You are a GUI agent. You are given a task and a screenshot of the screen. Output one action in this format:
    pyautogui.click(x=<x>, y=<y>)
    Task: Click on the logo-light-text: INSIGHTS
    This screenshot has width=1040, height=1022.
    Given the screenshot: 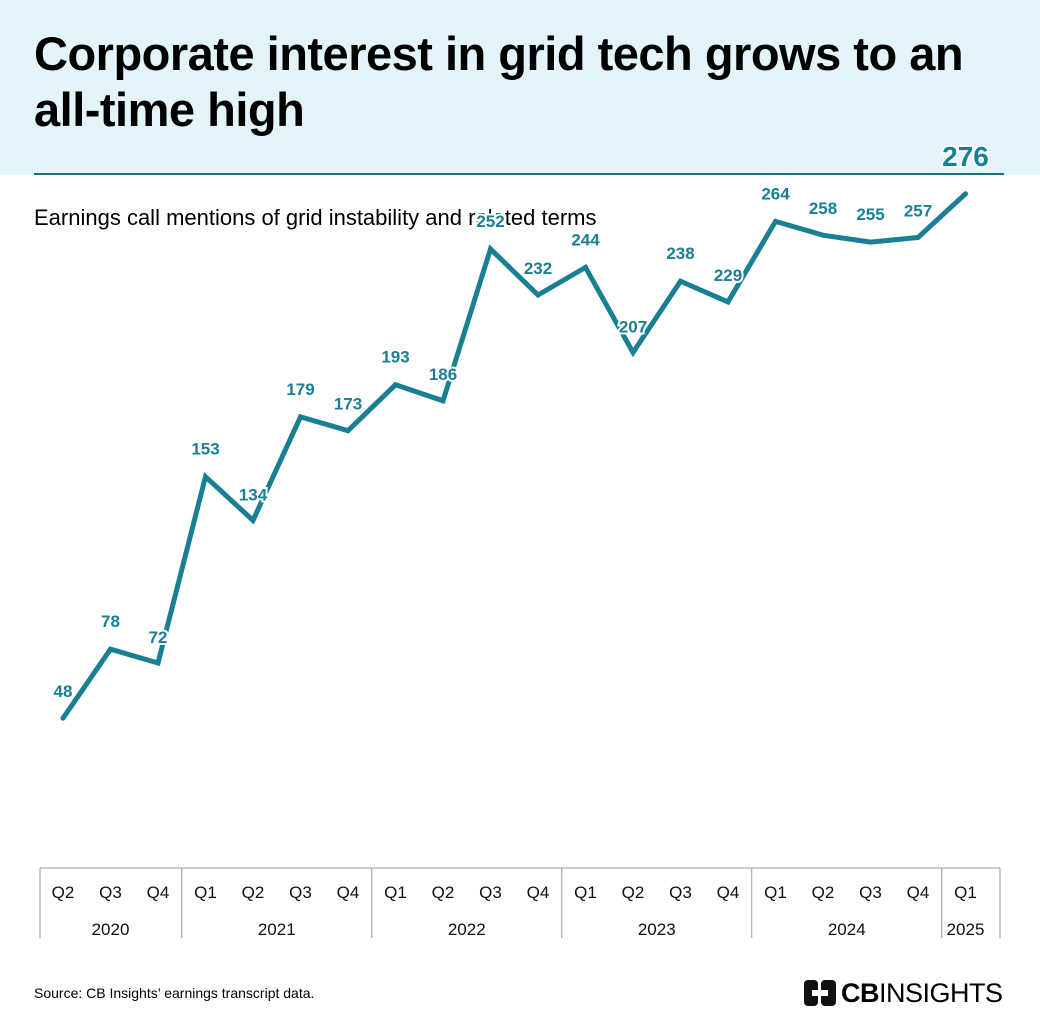 What is the action you would take?
    pyautogui.click(x=941, y=993)
    